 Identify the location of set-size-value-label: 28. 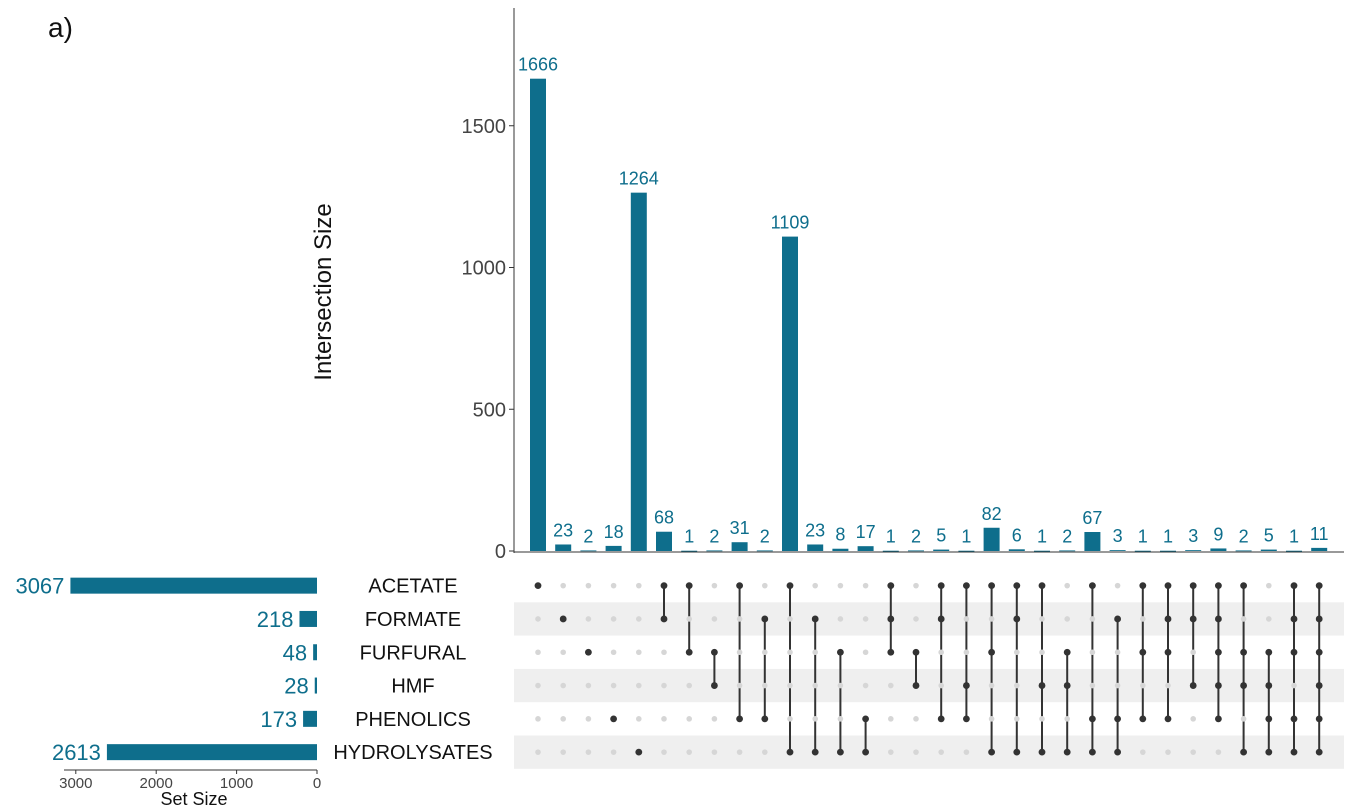
(296, 686).